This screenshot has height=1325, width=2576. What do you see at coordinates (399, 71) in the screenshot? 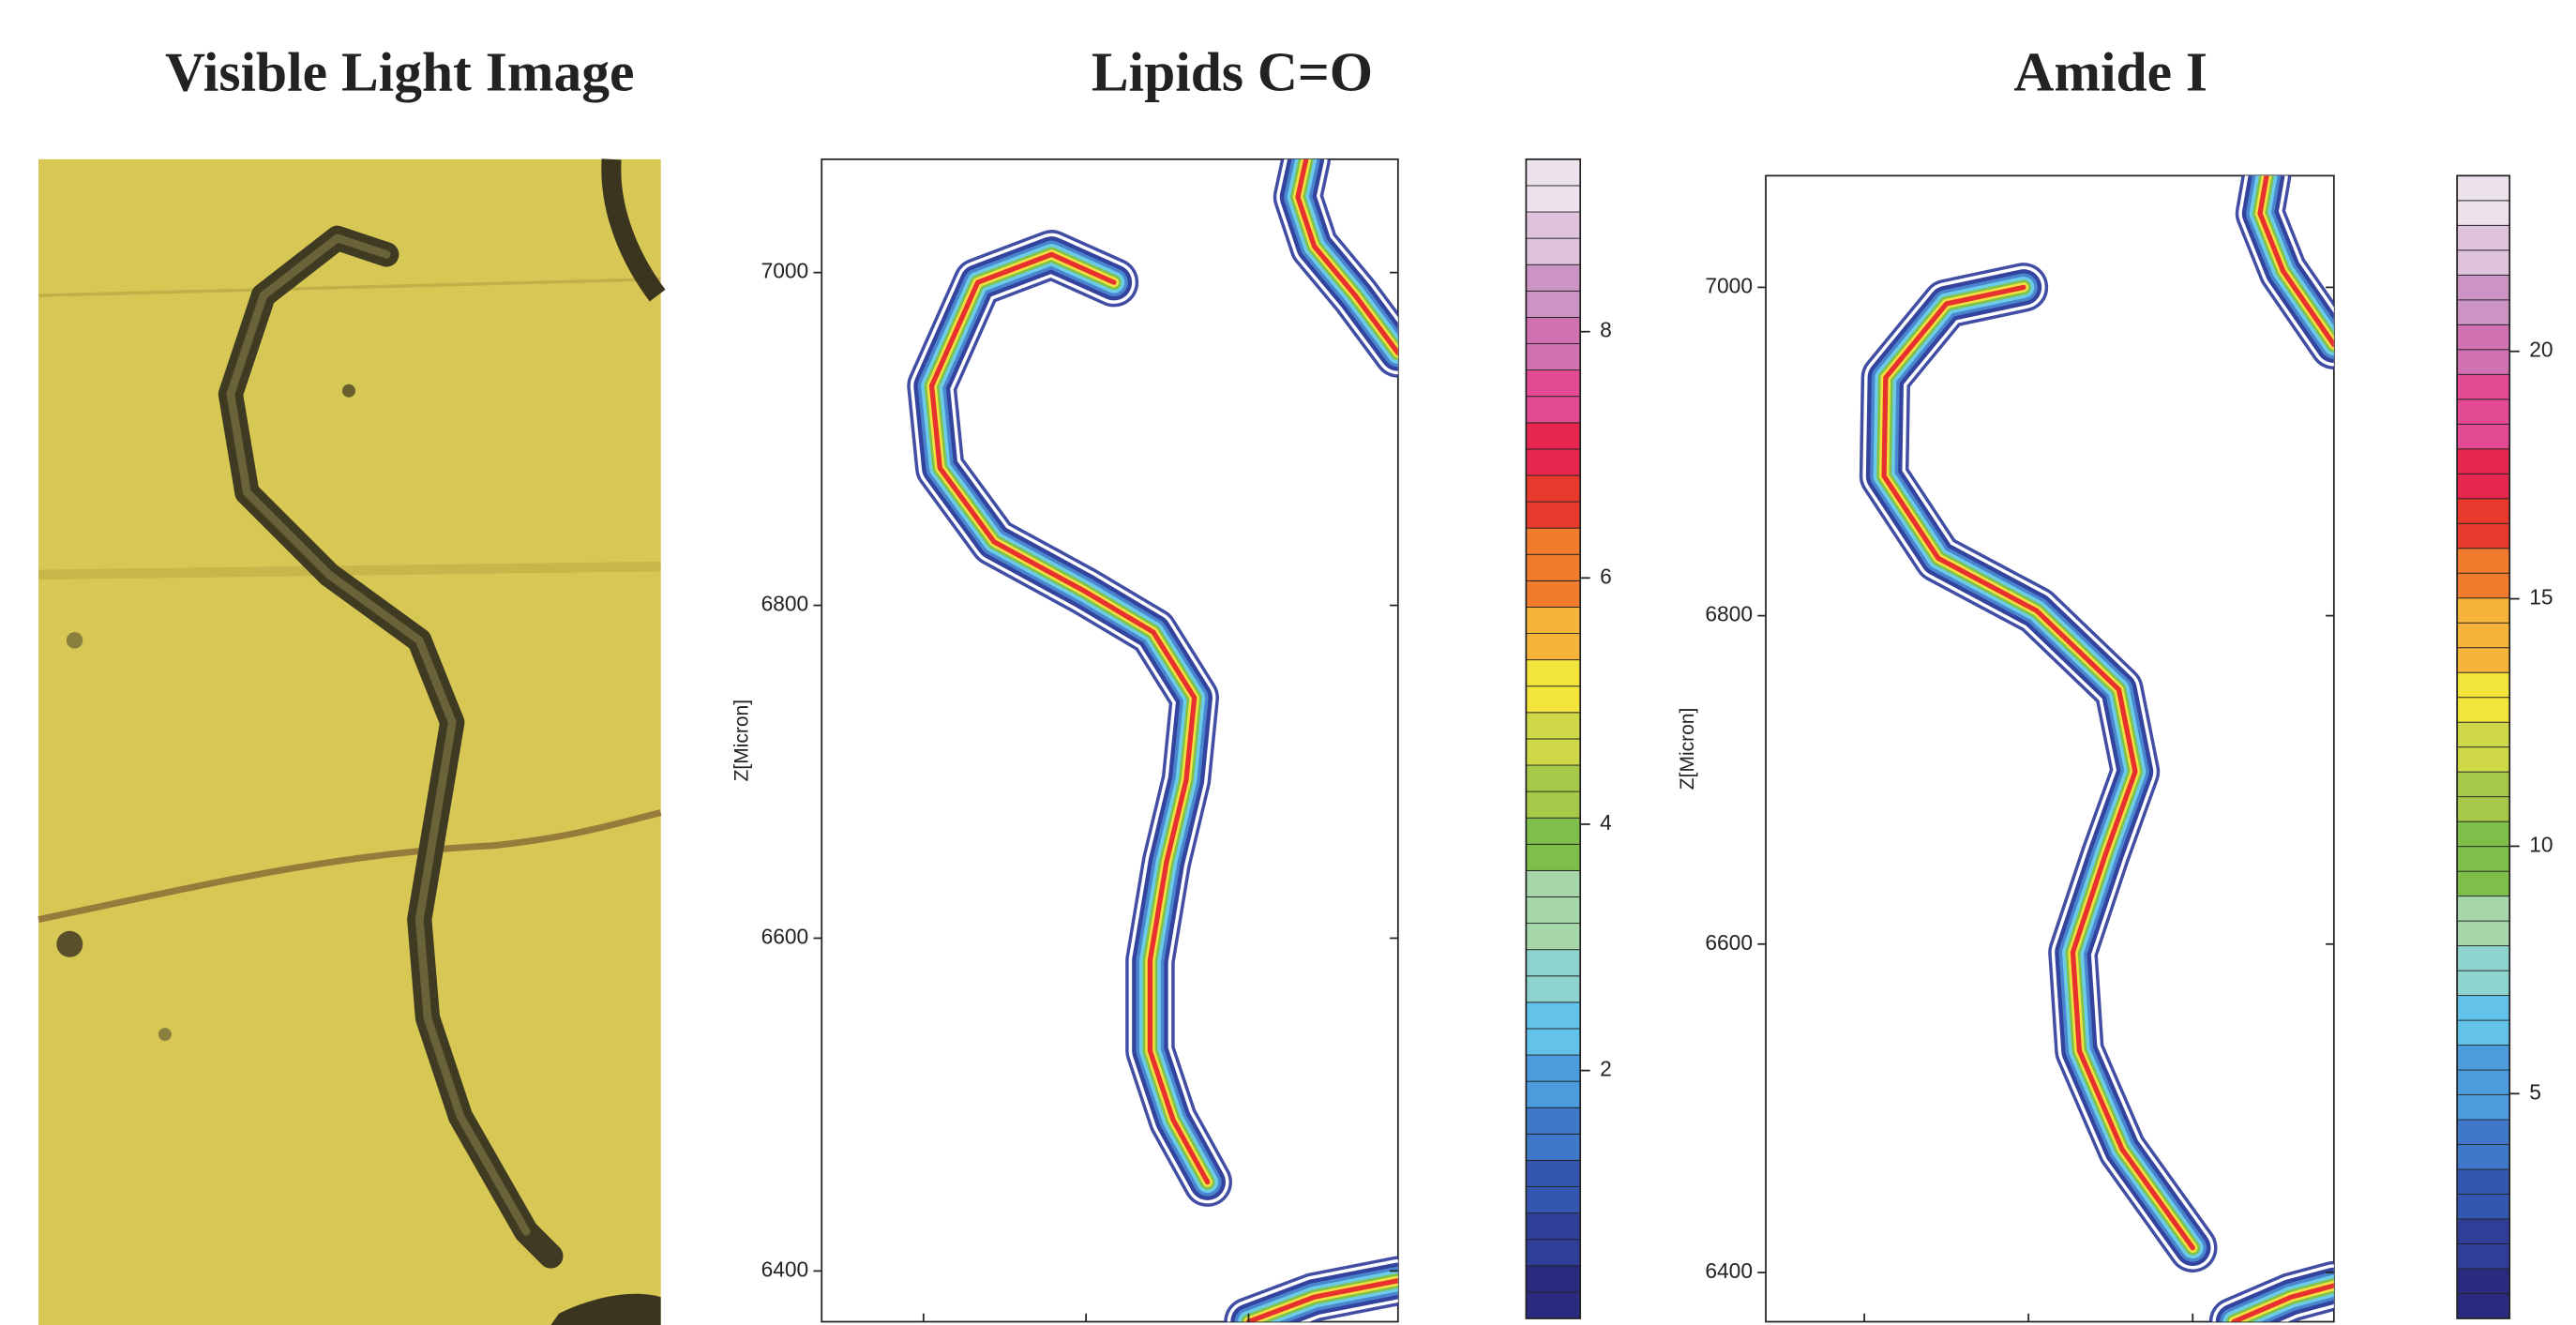
I see `panel-title: Visible Light Image` at bounding box center [399, 71].